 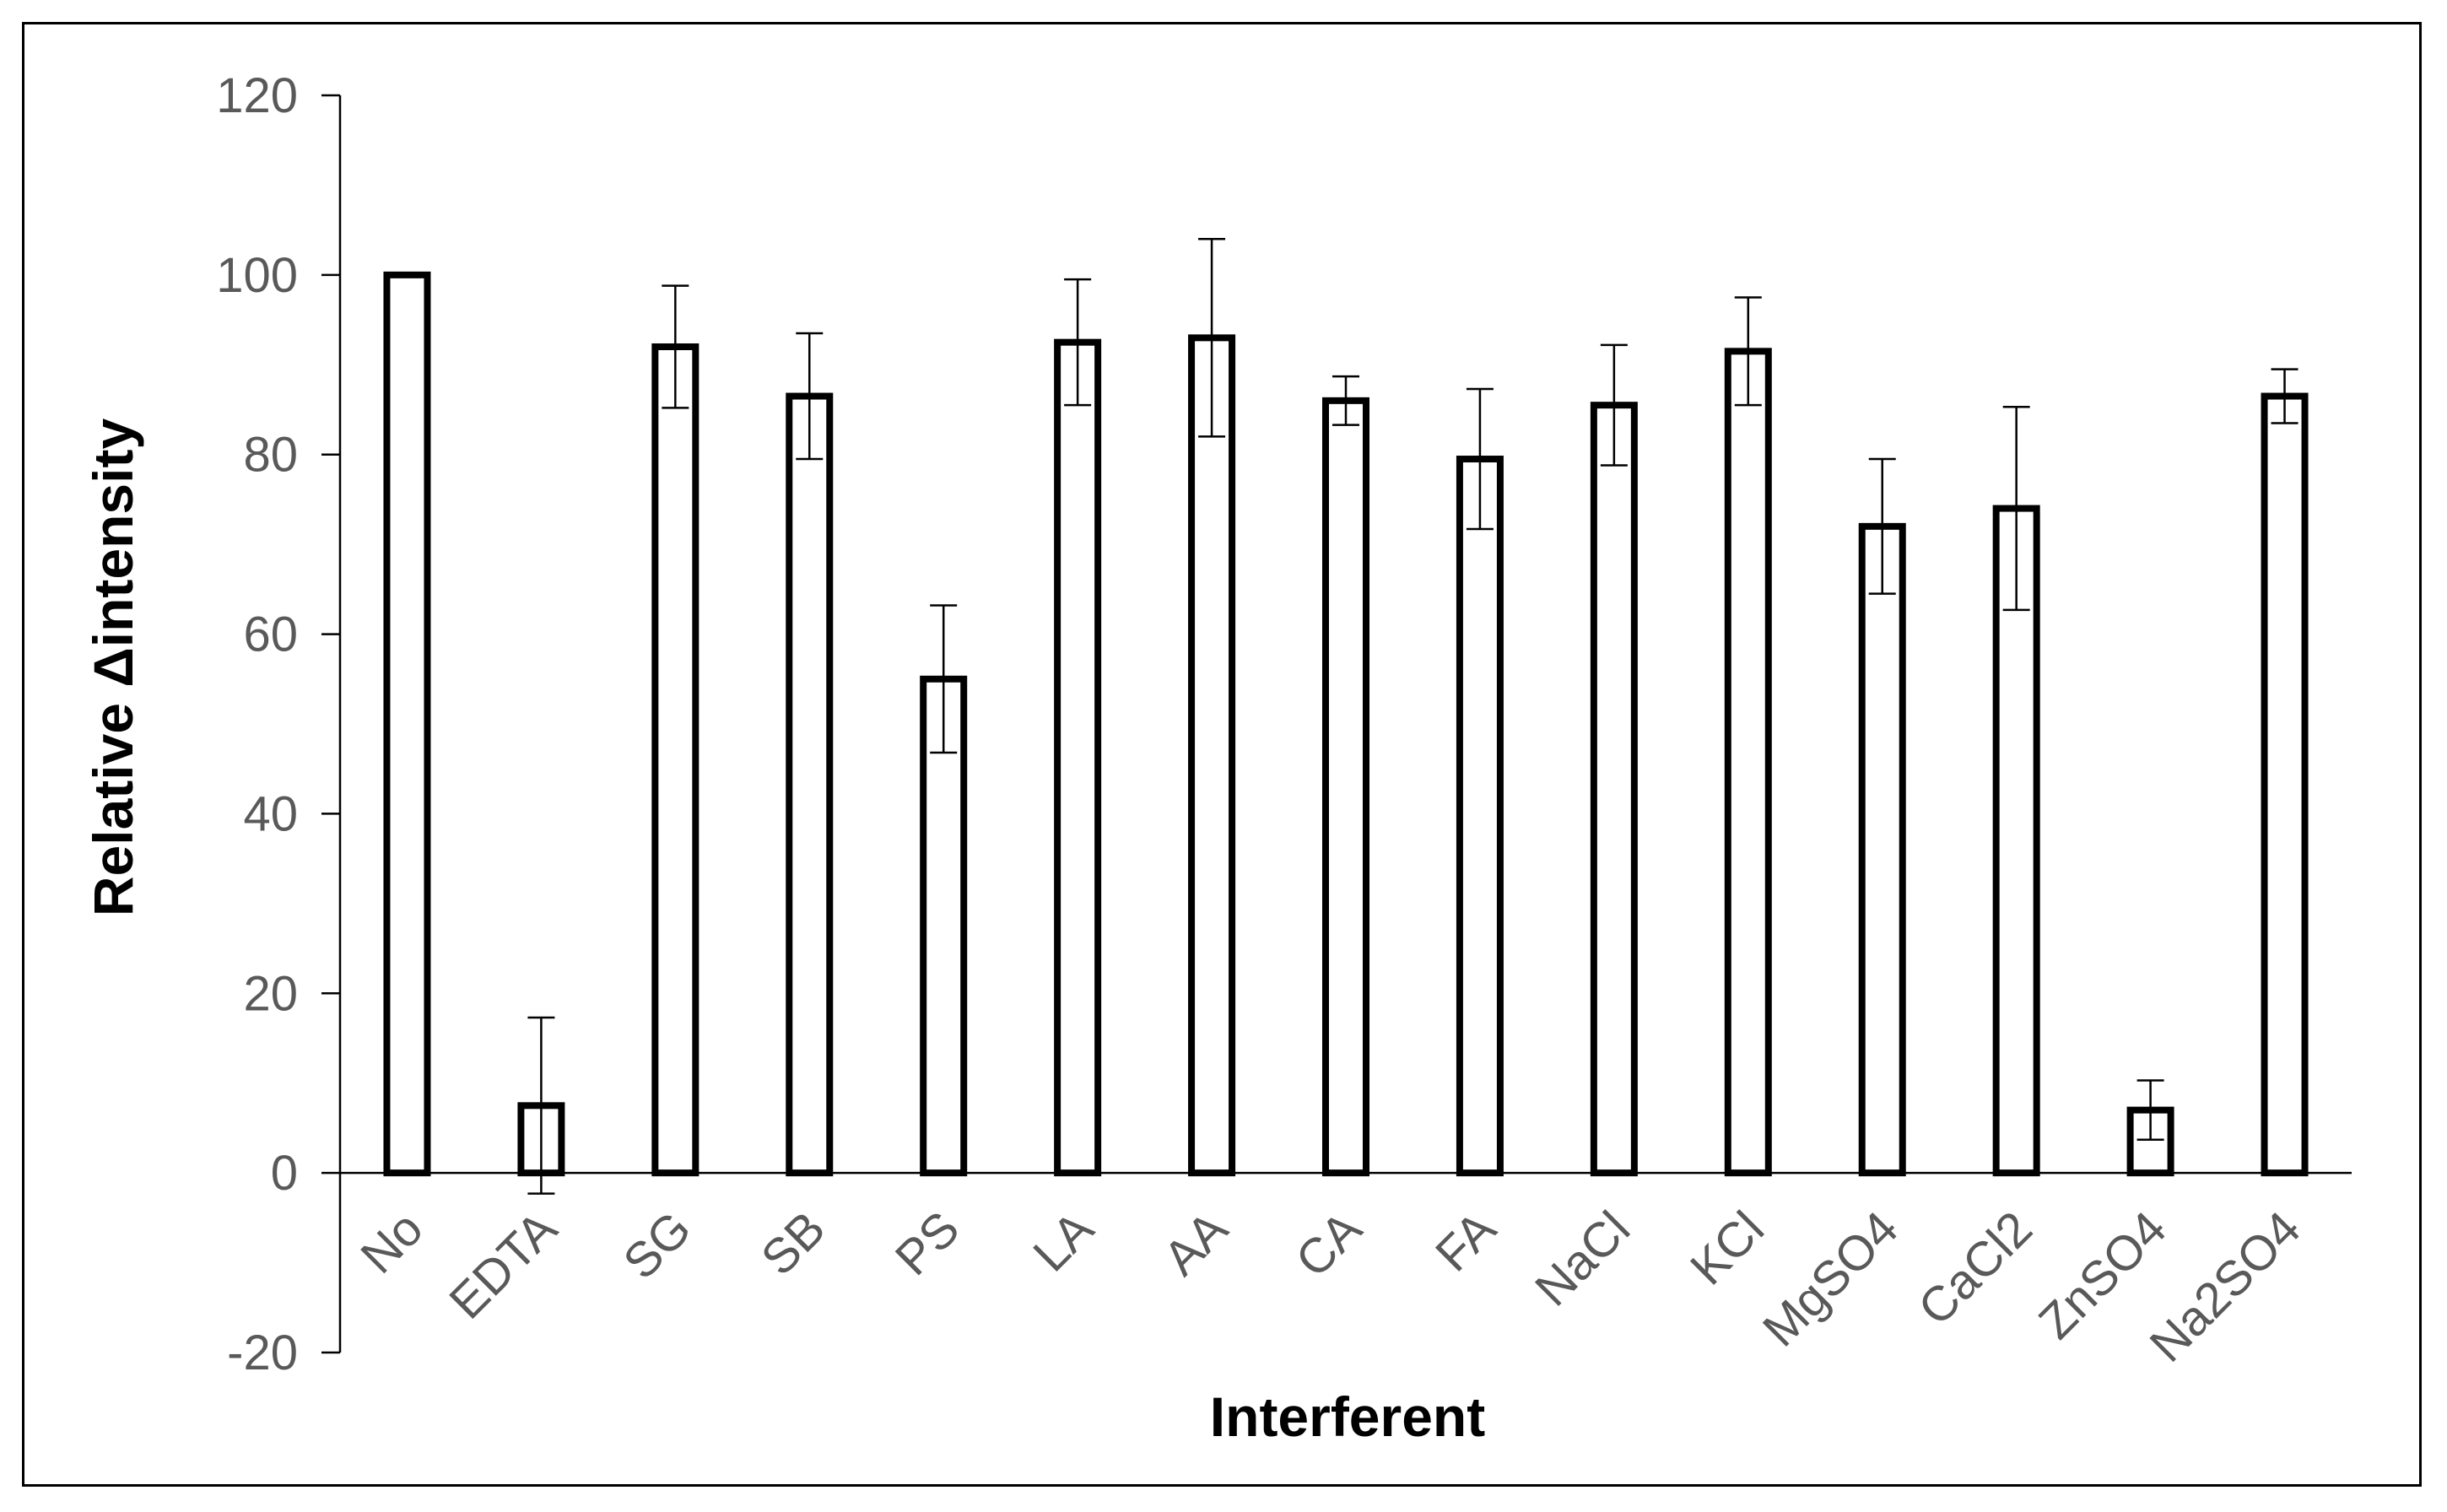 What do you see at coordinates (657, 1245) in the screenshot?
I see `x-tick-label: SG` at bounding box center [657, 1245].